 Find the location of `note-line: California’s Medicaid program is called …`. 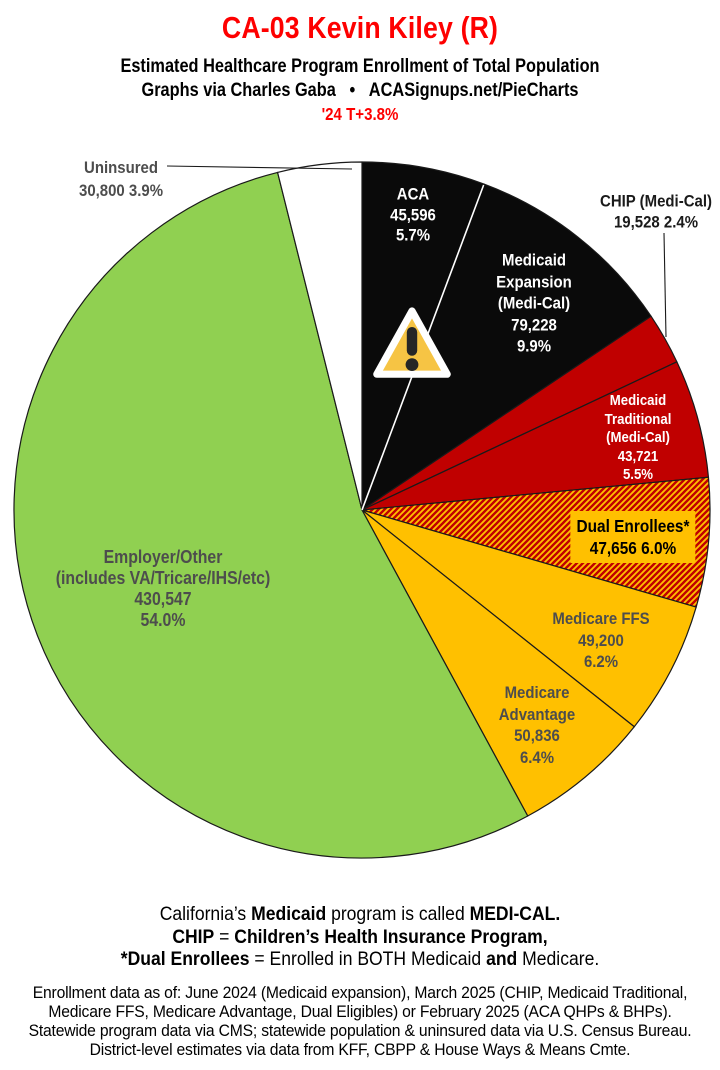

note-line: California’s Medicaid program is called … is located at coordinates (360, 914).